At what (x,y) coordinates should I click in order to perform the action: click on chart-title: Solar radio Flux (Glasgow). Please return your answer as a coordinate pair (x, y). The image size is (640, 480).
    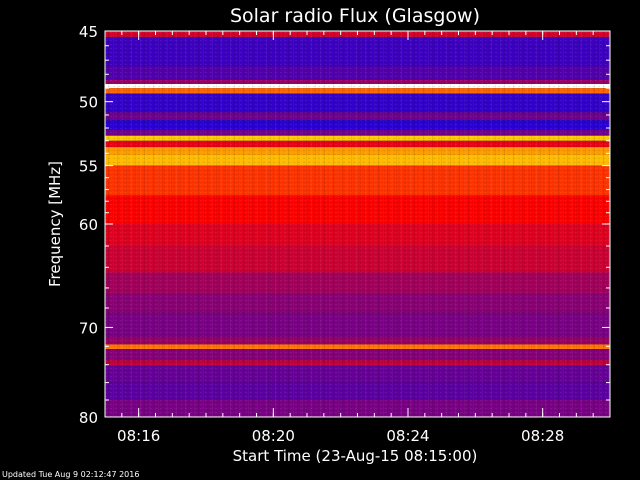
    Looking at the image, I should click on (355, 16).